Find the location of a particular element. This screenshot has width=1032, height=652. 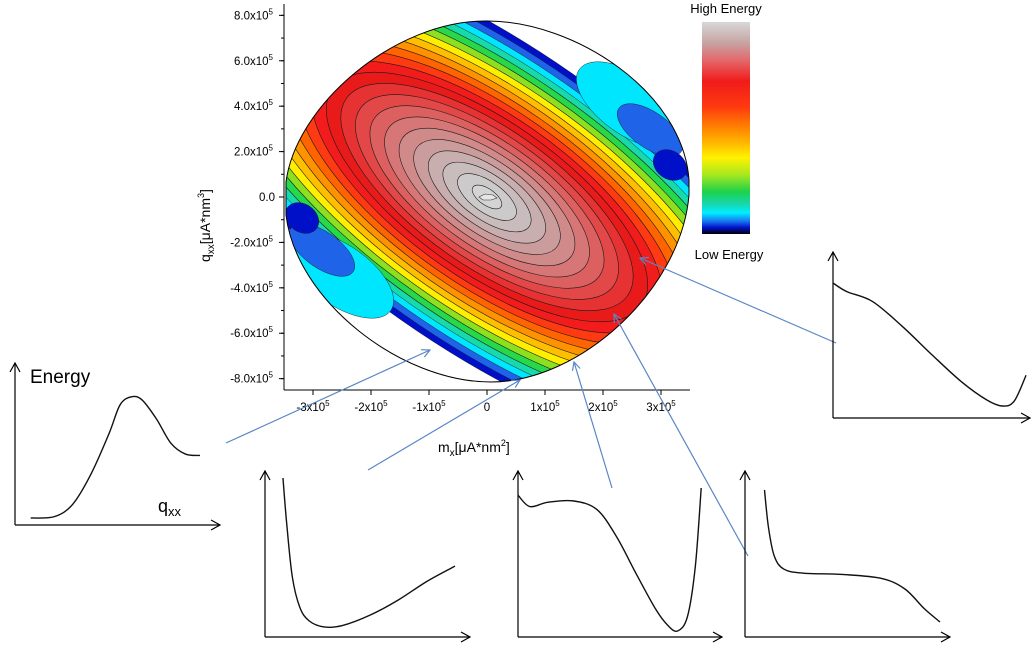

y-tick-label: 4.0x10⁵ is located at coordinates (254, 105).